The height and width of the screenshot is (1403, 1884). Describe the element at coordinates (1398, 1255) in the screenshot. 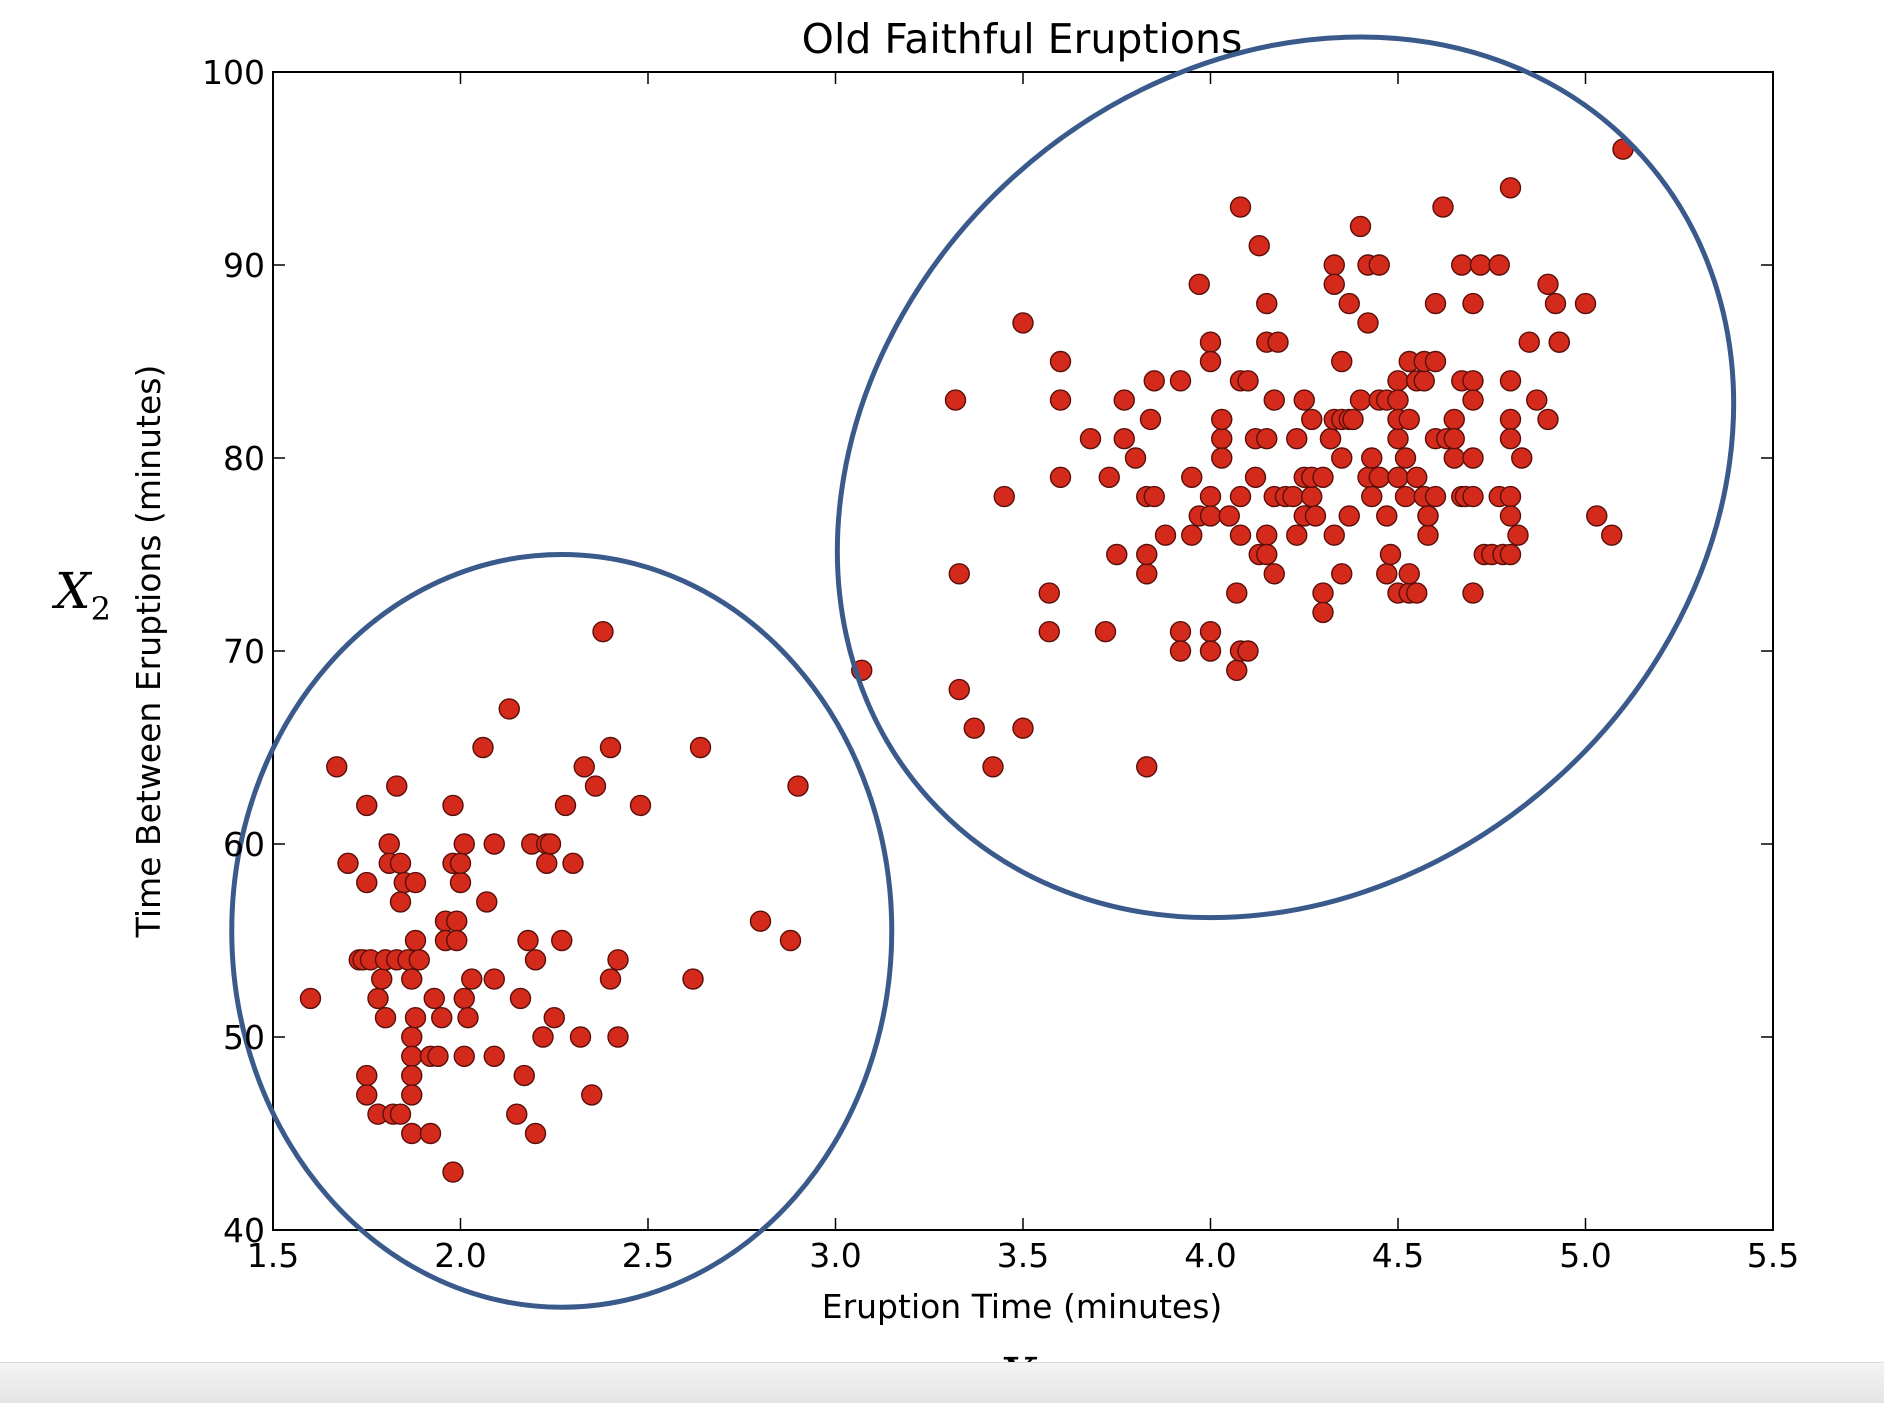

I see `x-tick-label: 4.5` at that location.